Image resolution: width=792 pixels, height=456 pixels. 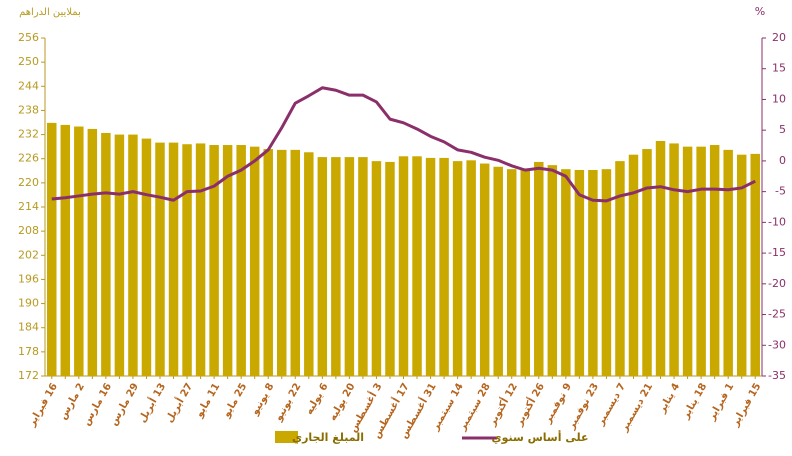 I want to click on x-tick-label: 11 مايو, so click(x=208, y=400).